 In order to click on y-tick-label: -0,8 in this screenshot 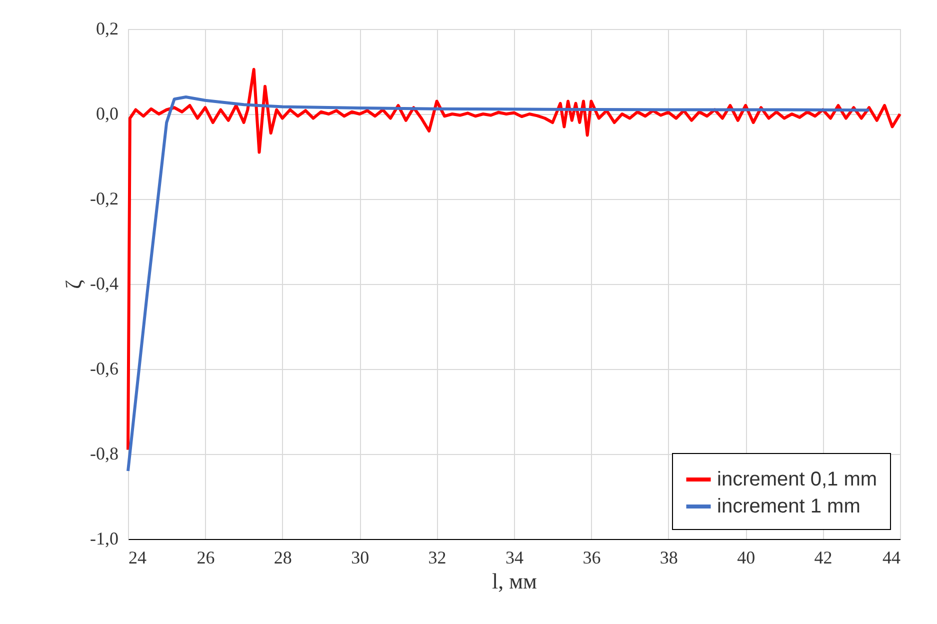, I will do `click(104, 454)`.